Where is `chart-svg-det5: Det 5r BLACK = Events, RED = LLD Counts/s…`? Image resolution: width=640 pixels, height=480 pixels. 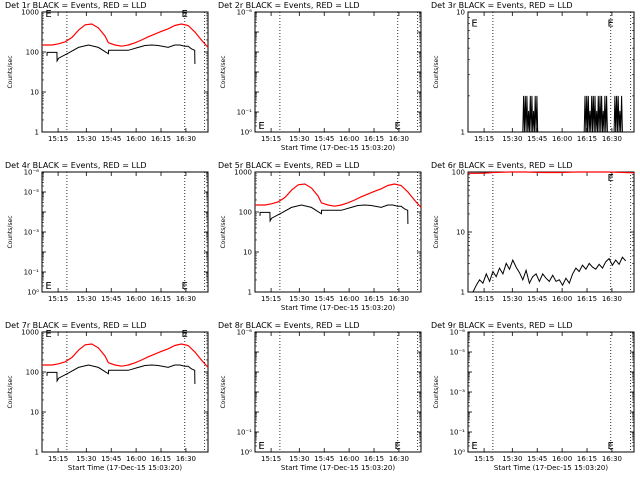 chart-svg-det5: Det 5r BLACK = Events, RED = LLD Counts/s… is located at coordinates (320, 236).